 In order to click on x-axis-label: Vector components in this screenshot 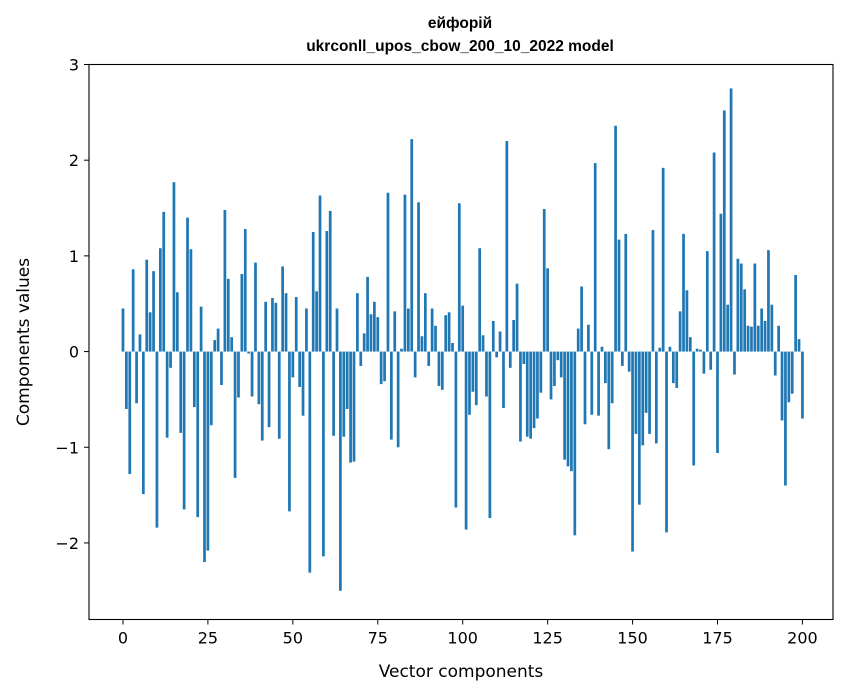, I will do `click(461, 672)`.